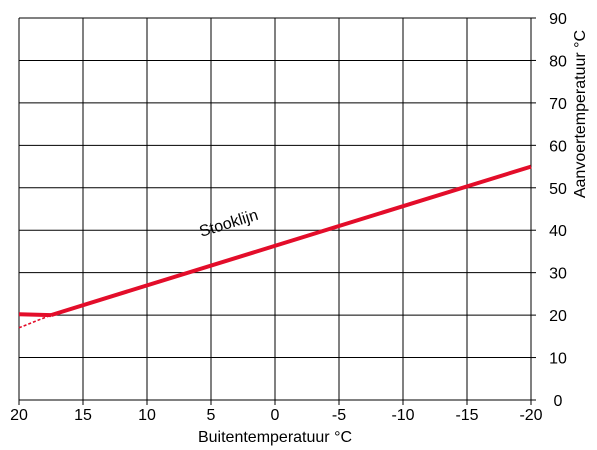 The width and height of the screenshot is (597, 450). Describe the element at coordinates (558, 274) in the screenshot. I see `y-tick-label: 30` at that location.